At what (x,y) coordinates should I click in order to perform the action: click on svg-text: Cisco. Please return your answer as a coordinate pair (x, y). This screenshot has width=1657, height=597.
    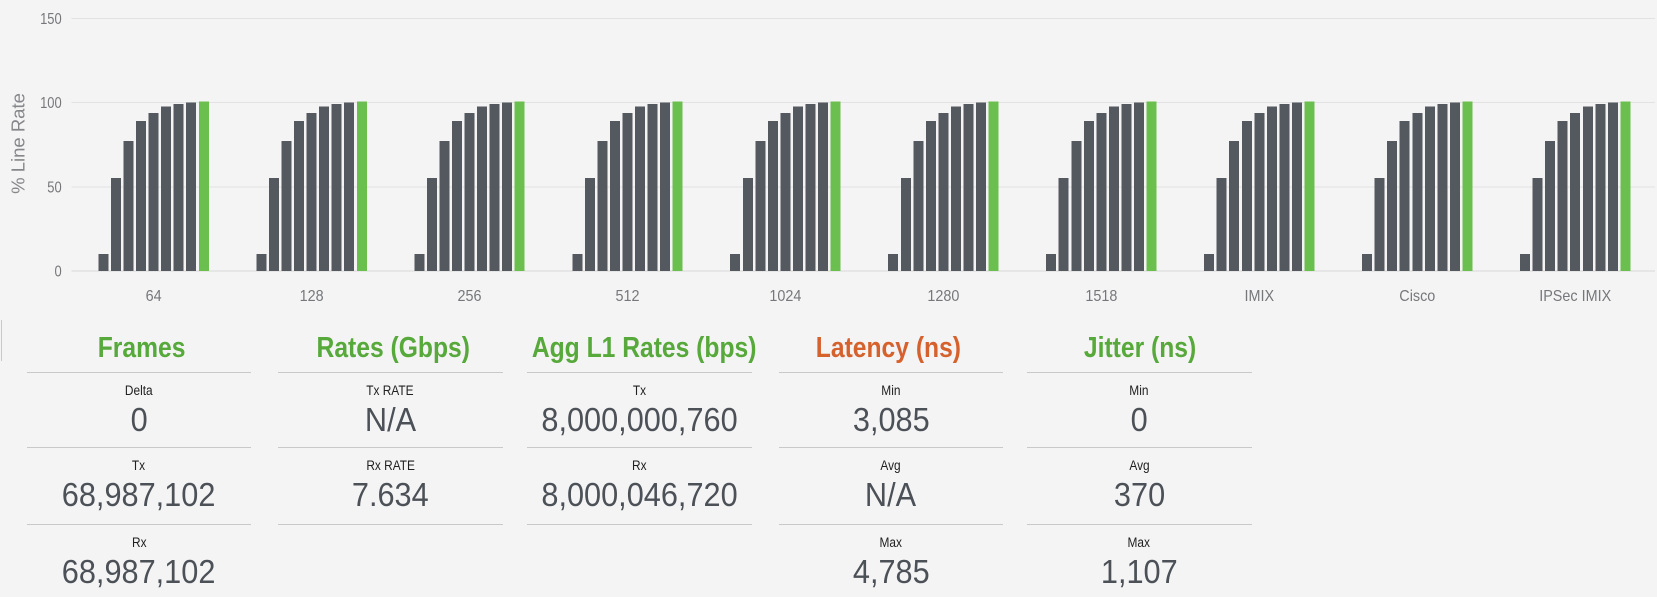
    Looking at the image, I should click on (1417, 296).